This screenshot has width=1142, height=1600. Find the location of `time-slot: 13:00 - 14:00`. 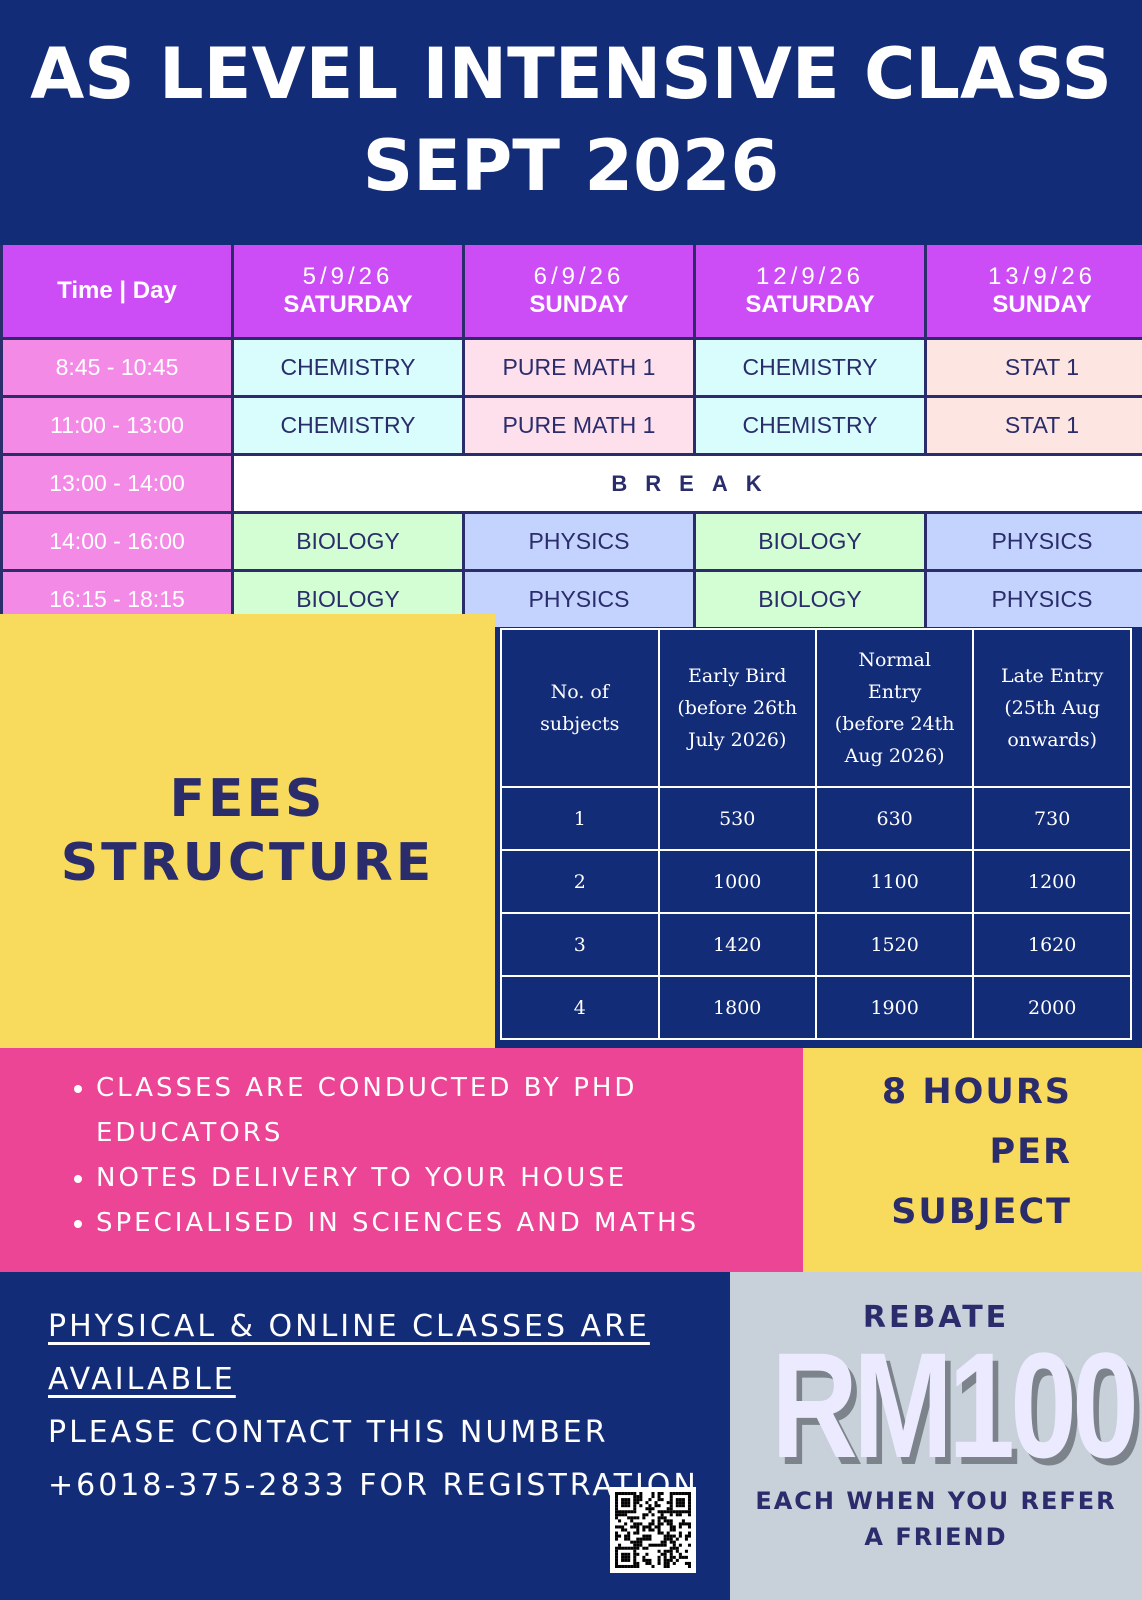

time-slot: 13:00 - 14:00 is located at coordinates (117, 483).